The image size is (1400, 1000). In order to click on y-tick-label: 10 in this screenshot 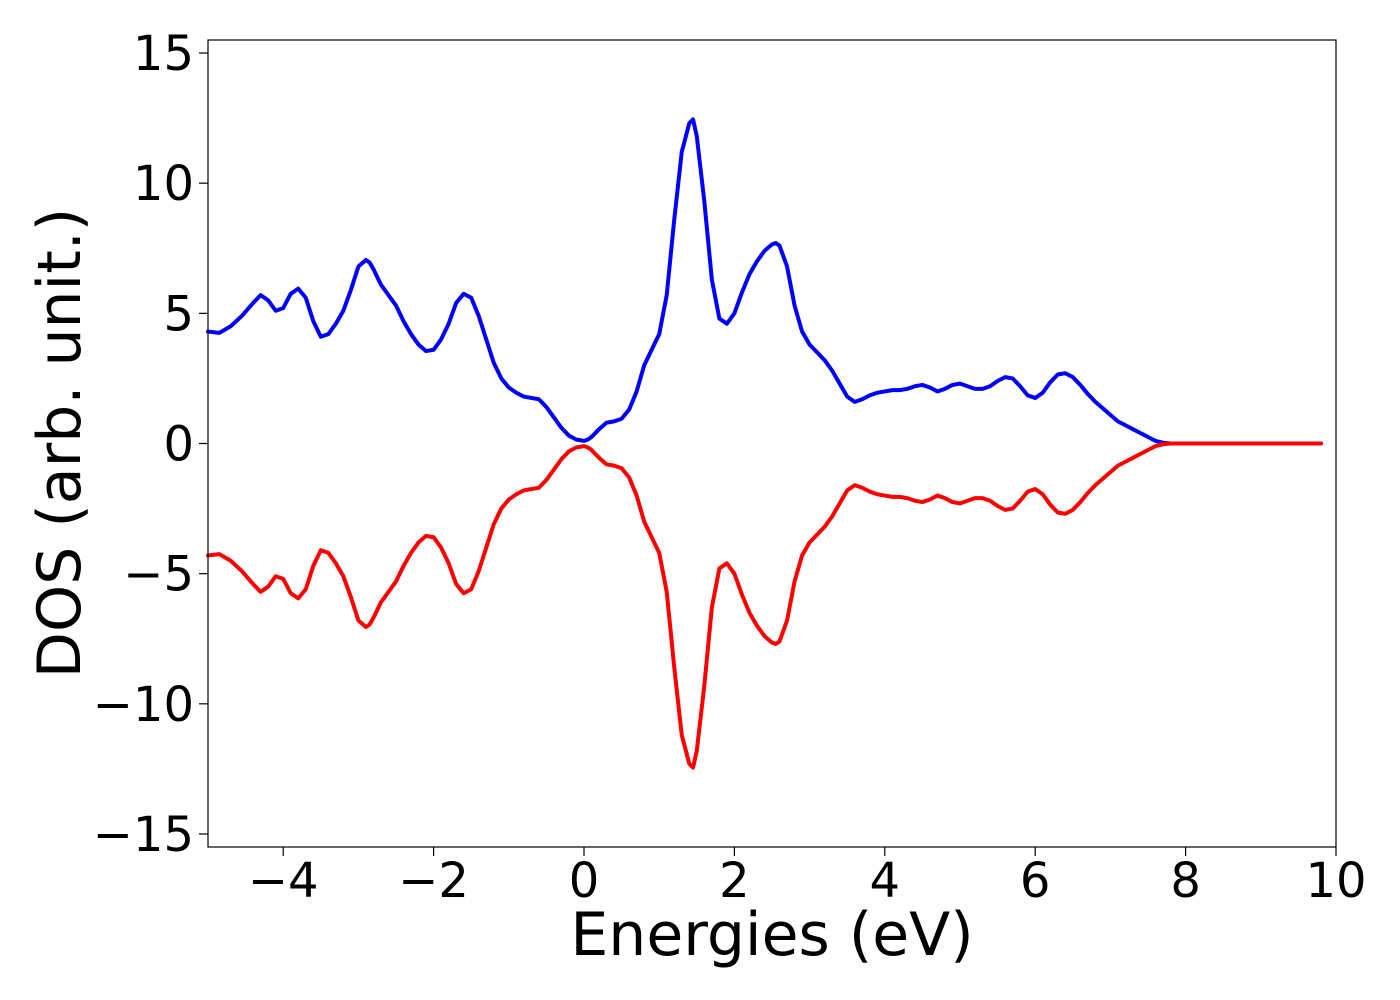, I will do `click(163, 184)`.